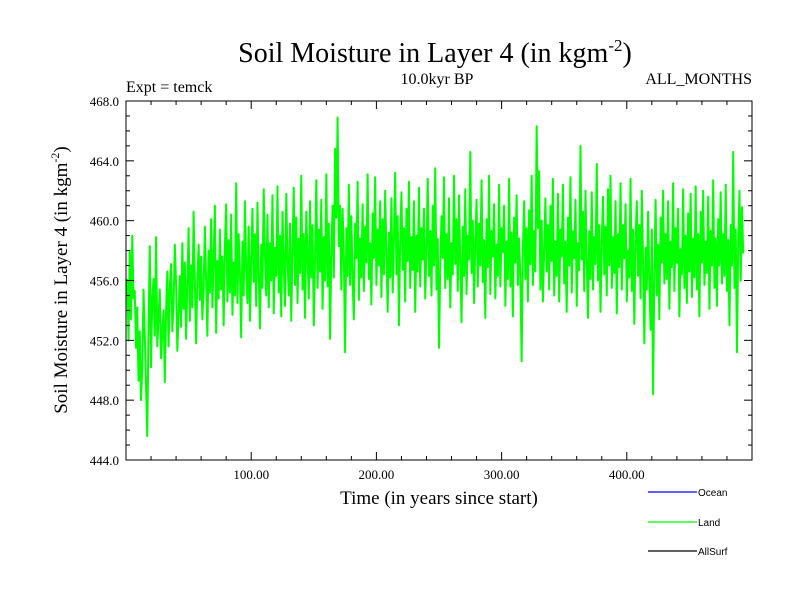 The image size is (800, 600). I want to click on y-axis-label-main: Soil Moisture in Layer 4 (in kgm, so click(61, 287).